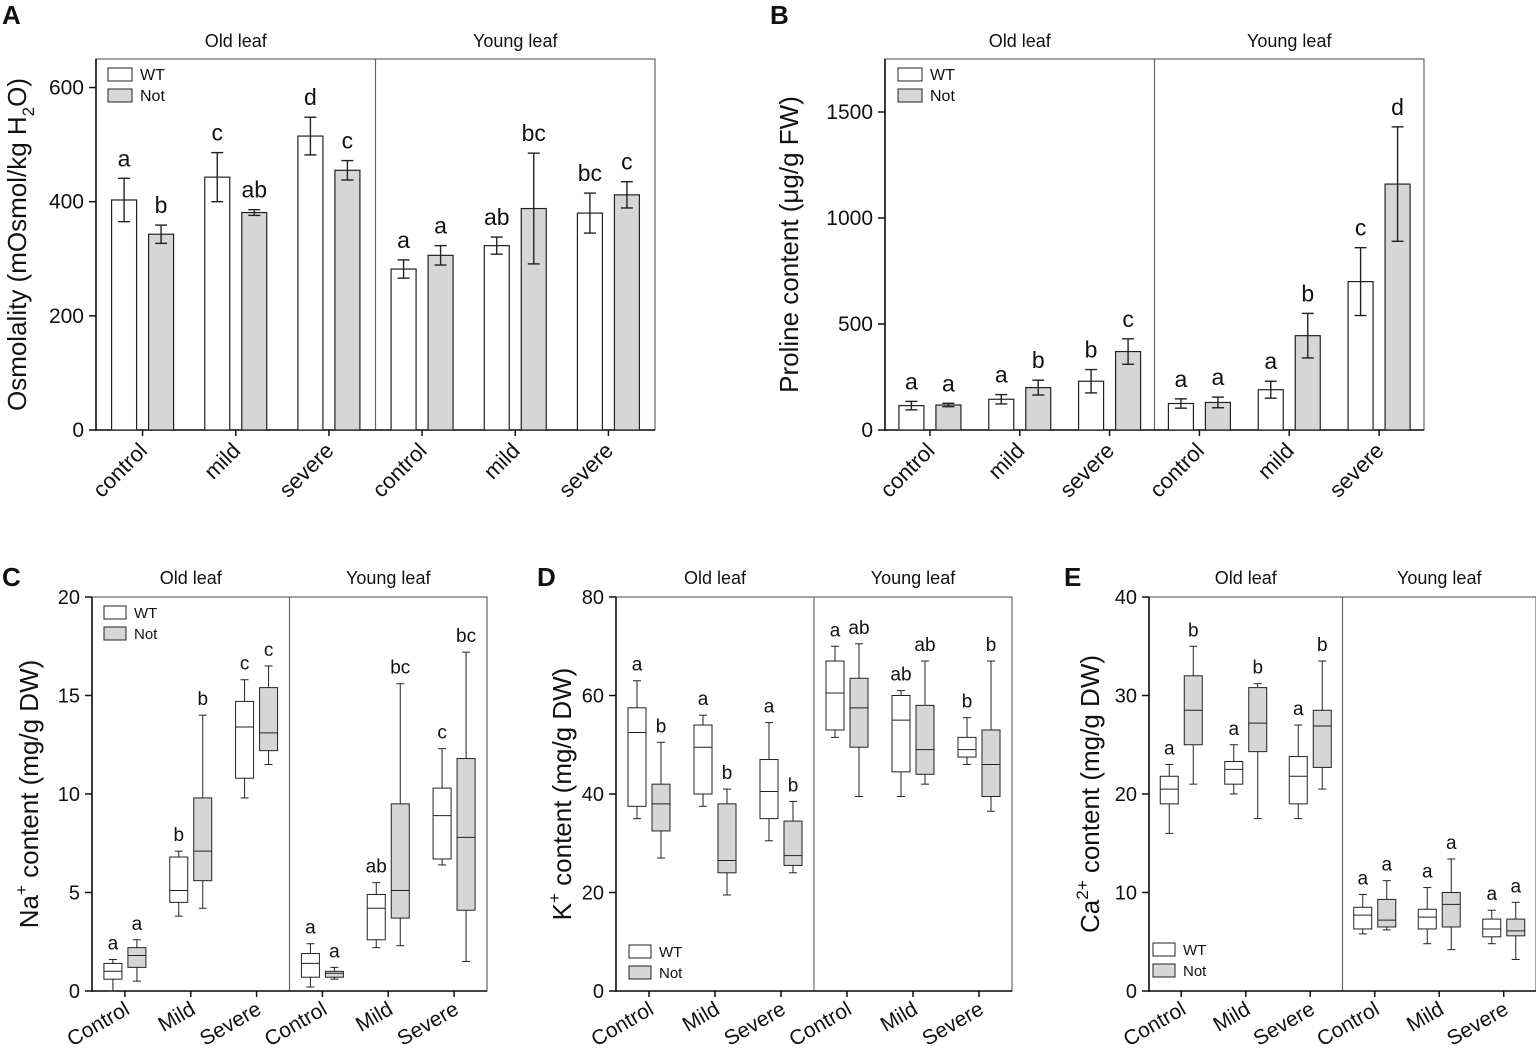 This screenshot has width=1536, height=1063. What do you see at coordinates (1089, 794) in the screenshot?
I see `y-axis-label: Ca2+ content (mg/g DW)` at bounding box center [1089, 794].